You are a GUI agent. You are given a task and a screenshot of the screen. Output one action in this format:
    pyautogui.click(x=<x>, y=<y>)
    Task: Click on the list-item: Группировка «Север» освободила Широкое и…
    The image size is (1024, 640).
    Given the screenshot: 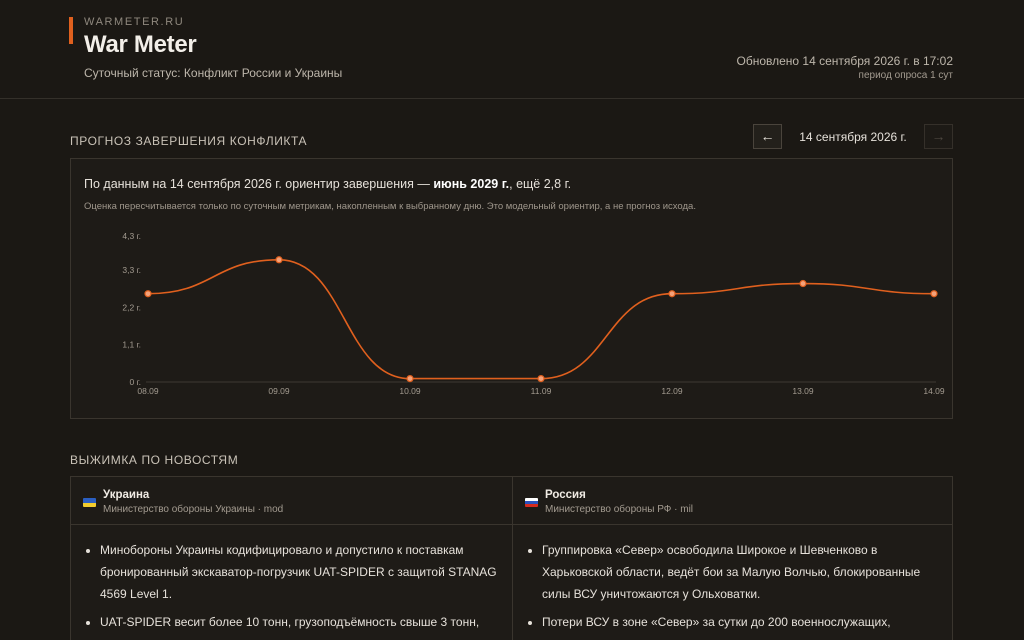 What is the action you would take?
    pyautogui.click(x=744, y=572)
    